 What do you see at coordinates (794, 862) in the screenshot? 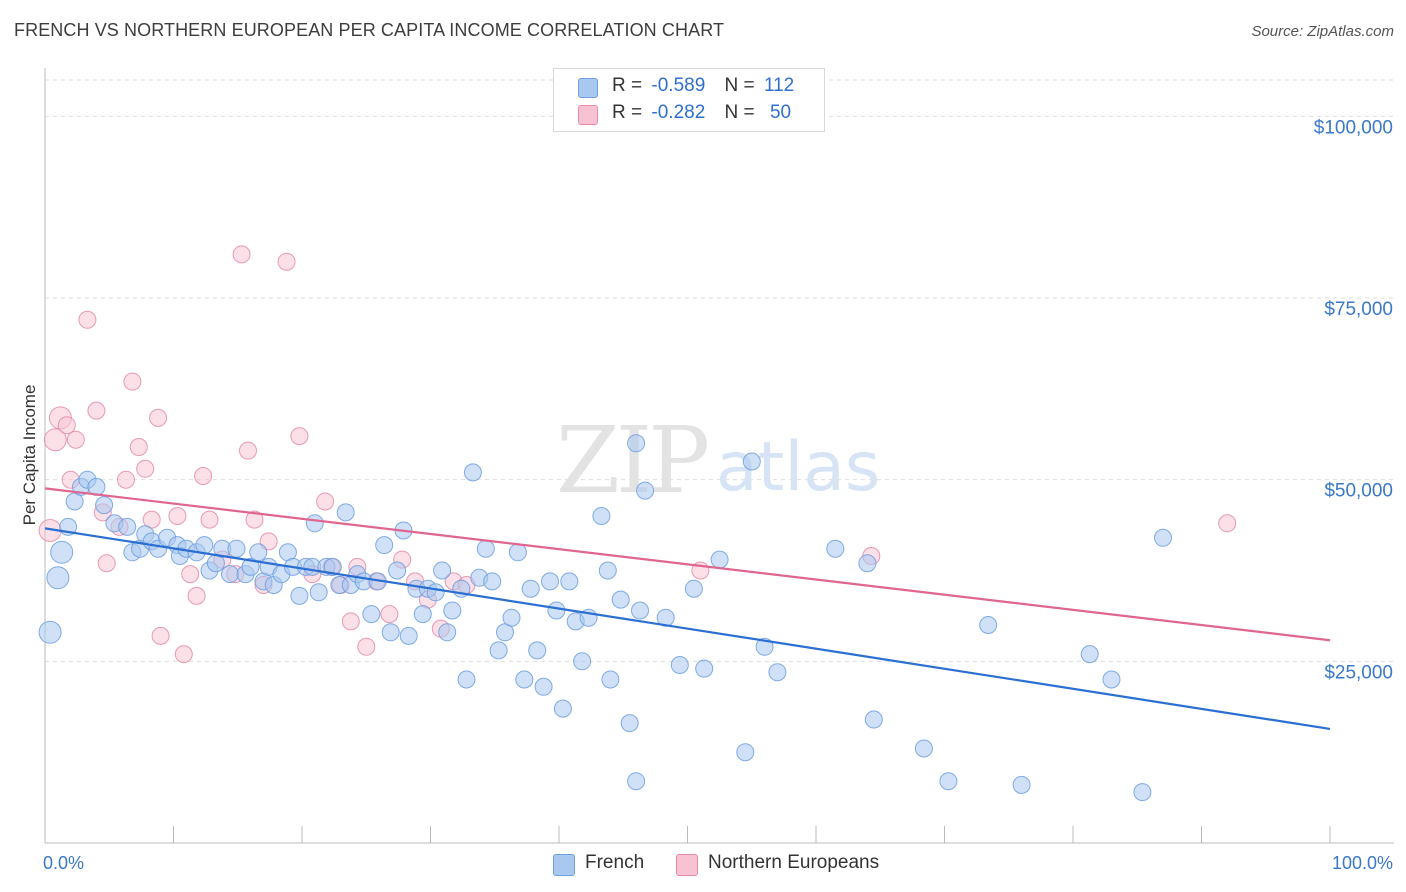
I see `legend-label-northern-europeans: Northern Europeans` at bounding box center [794, 862].